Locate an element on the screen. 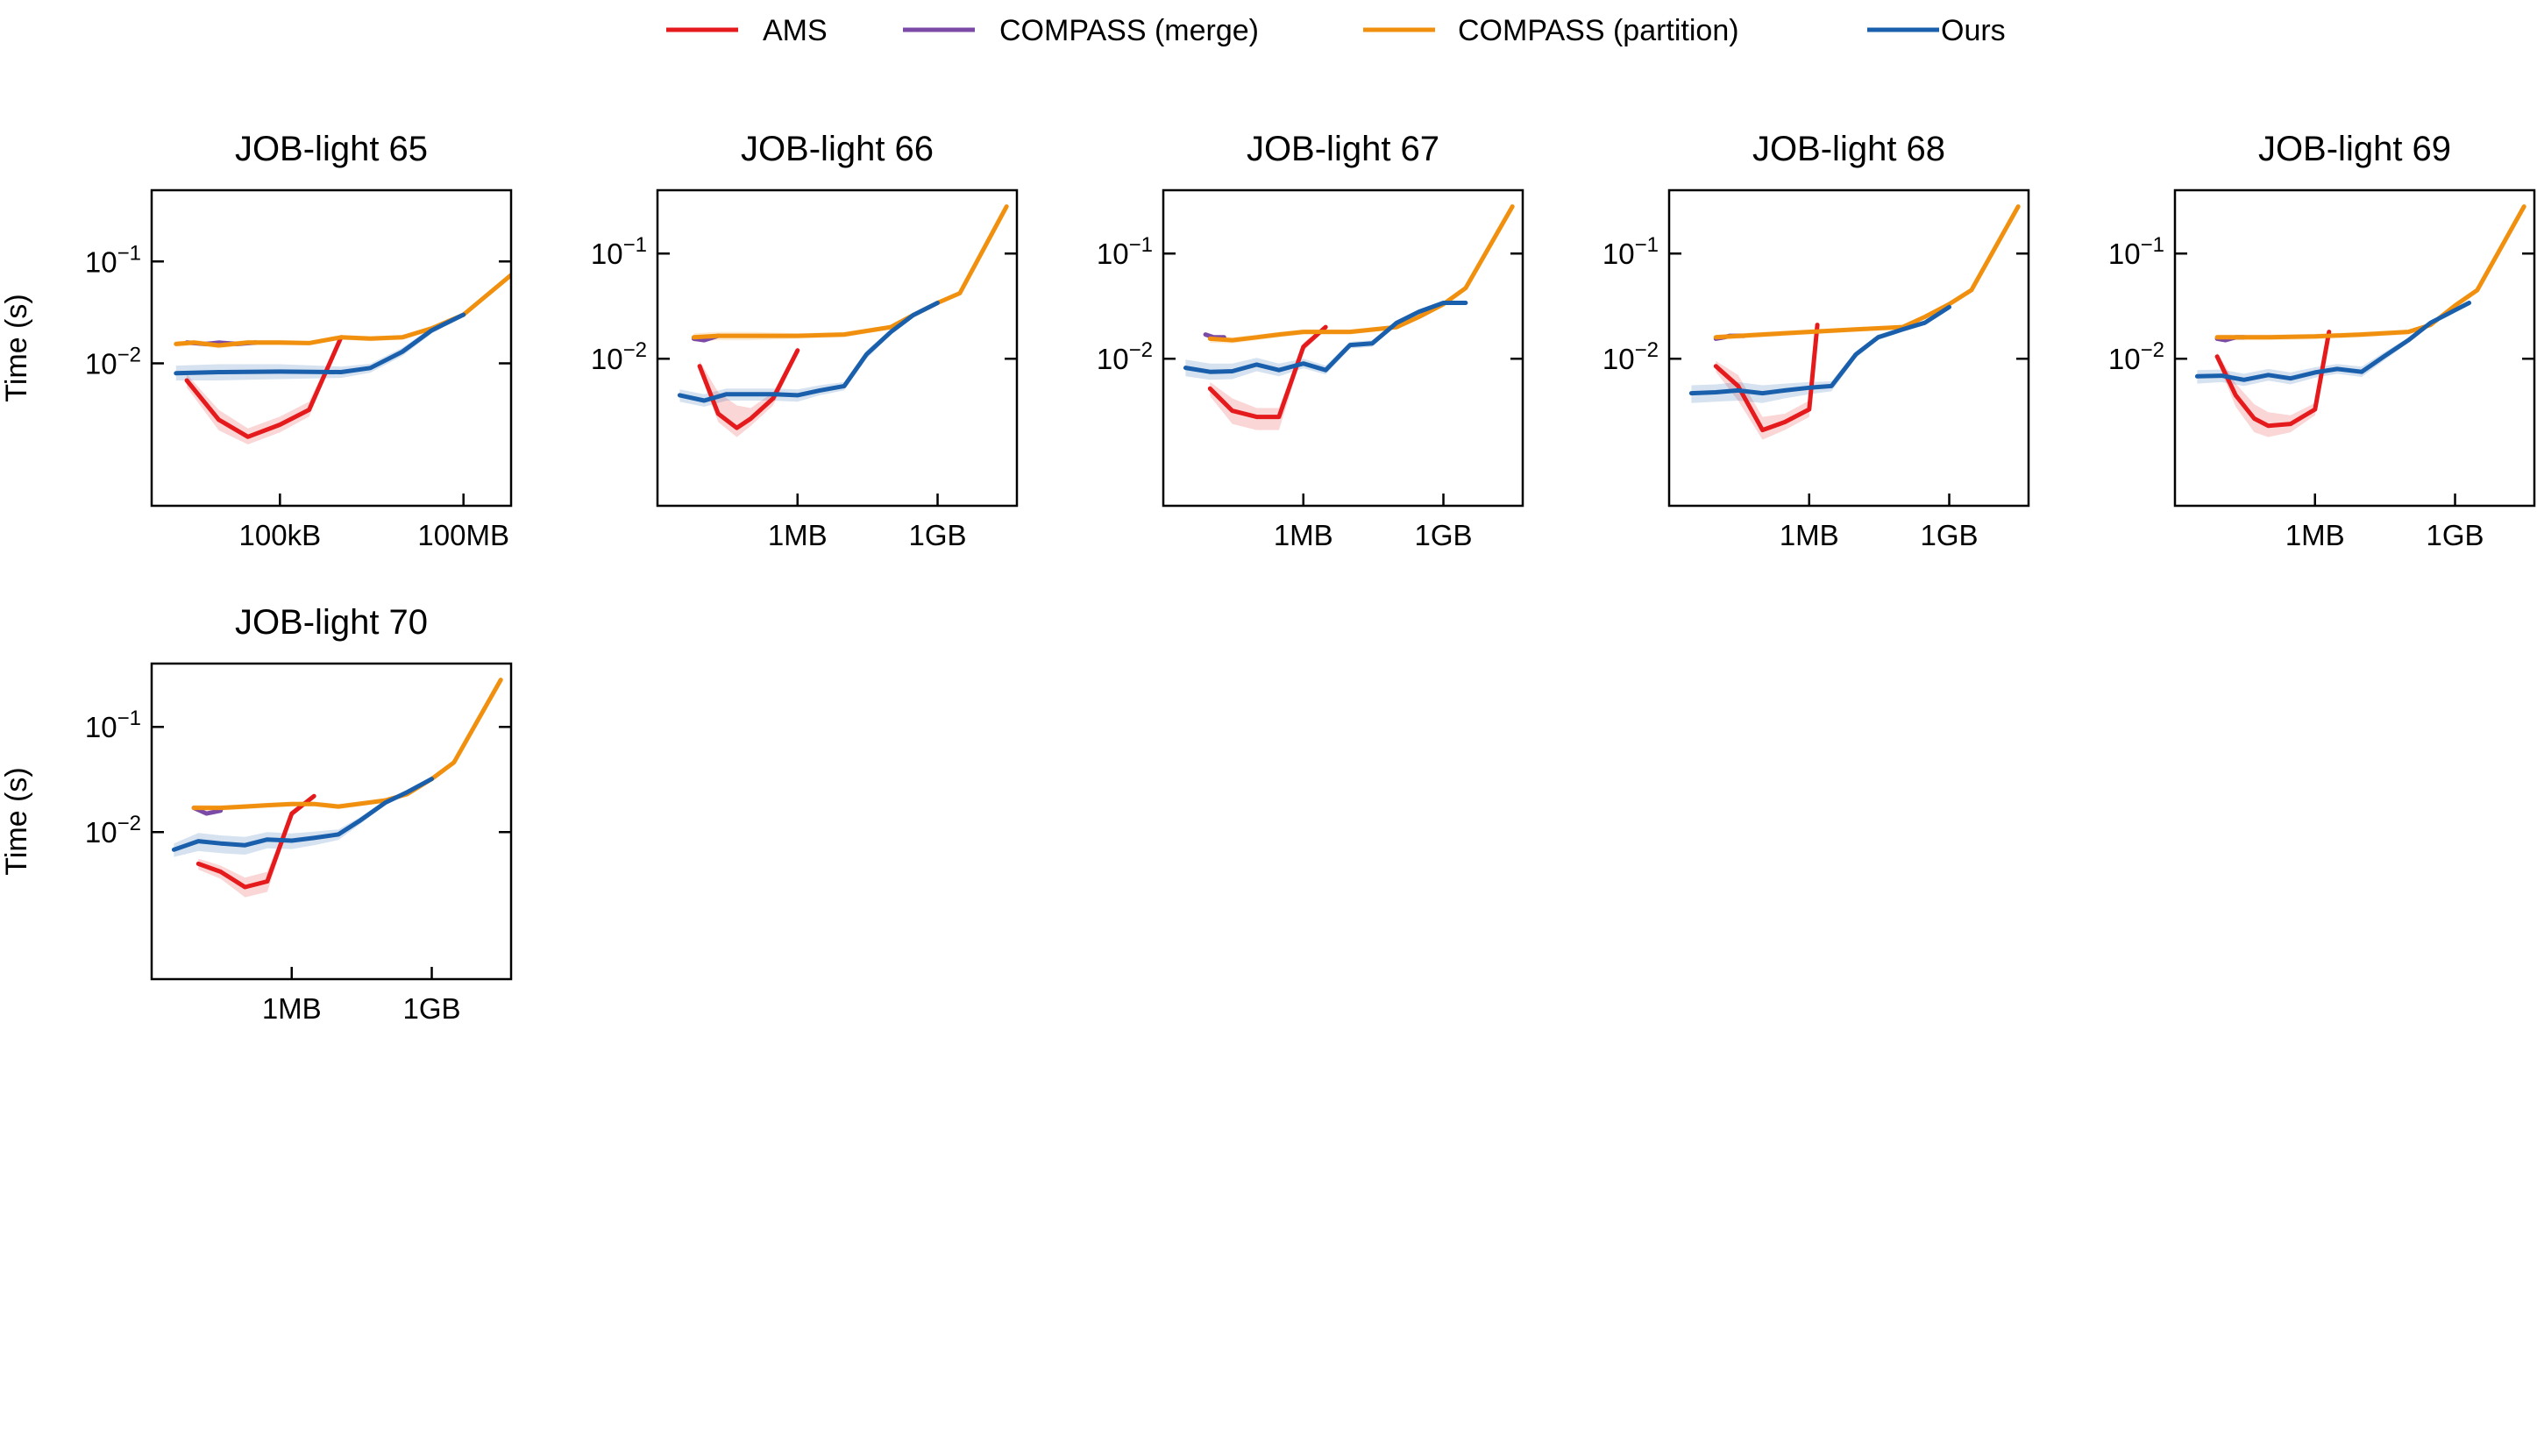 The image size is (2537, 1456). legend-label-compass-merge: COMPASS (merge) is located at coordinates (1129, 30).